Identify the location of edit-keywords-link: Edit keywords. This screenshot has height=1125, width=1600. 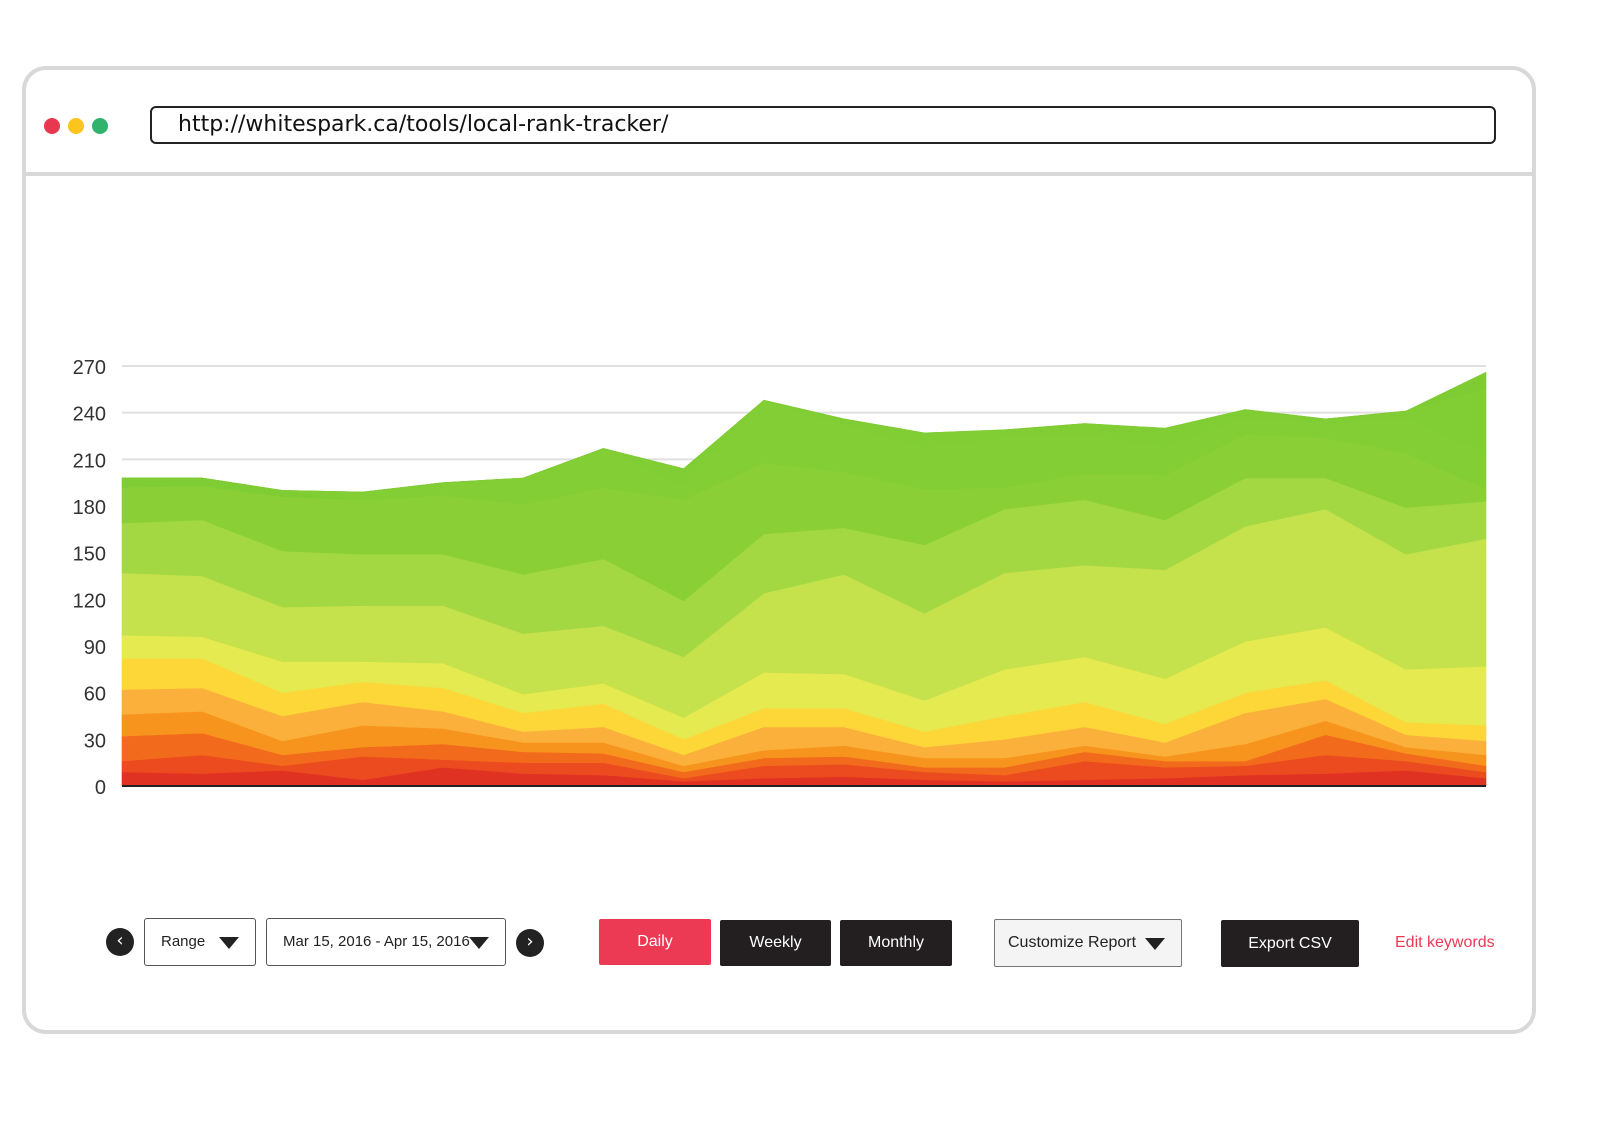
(1445, 942).